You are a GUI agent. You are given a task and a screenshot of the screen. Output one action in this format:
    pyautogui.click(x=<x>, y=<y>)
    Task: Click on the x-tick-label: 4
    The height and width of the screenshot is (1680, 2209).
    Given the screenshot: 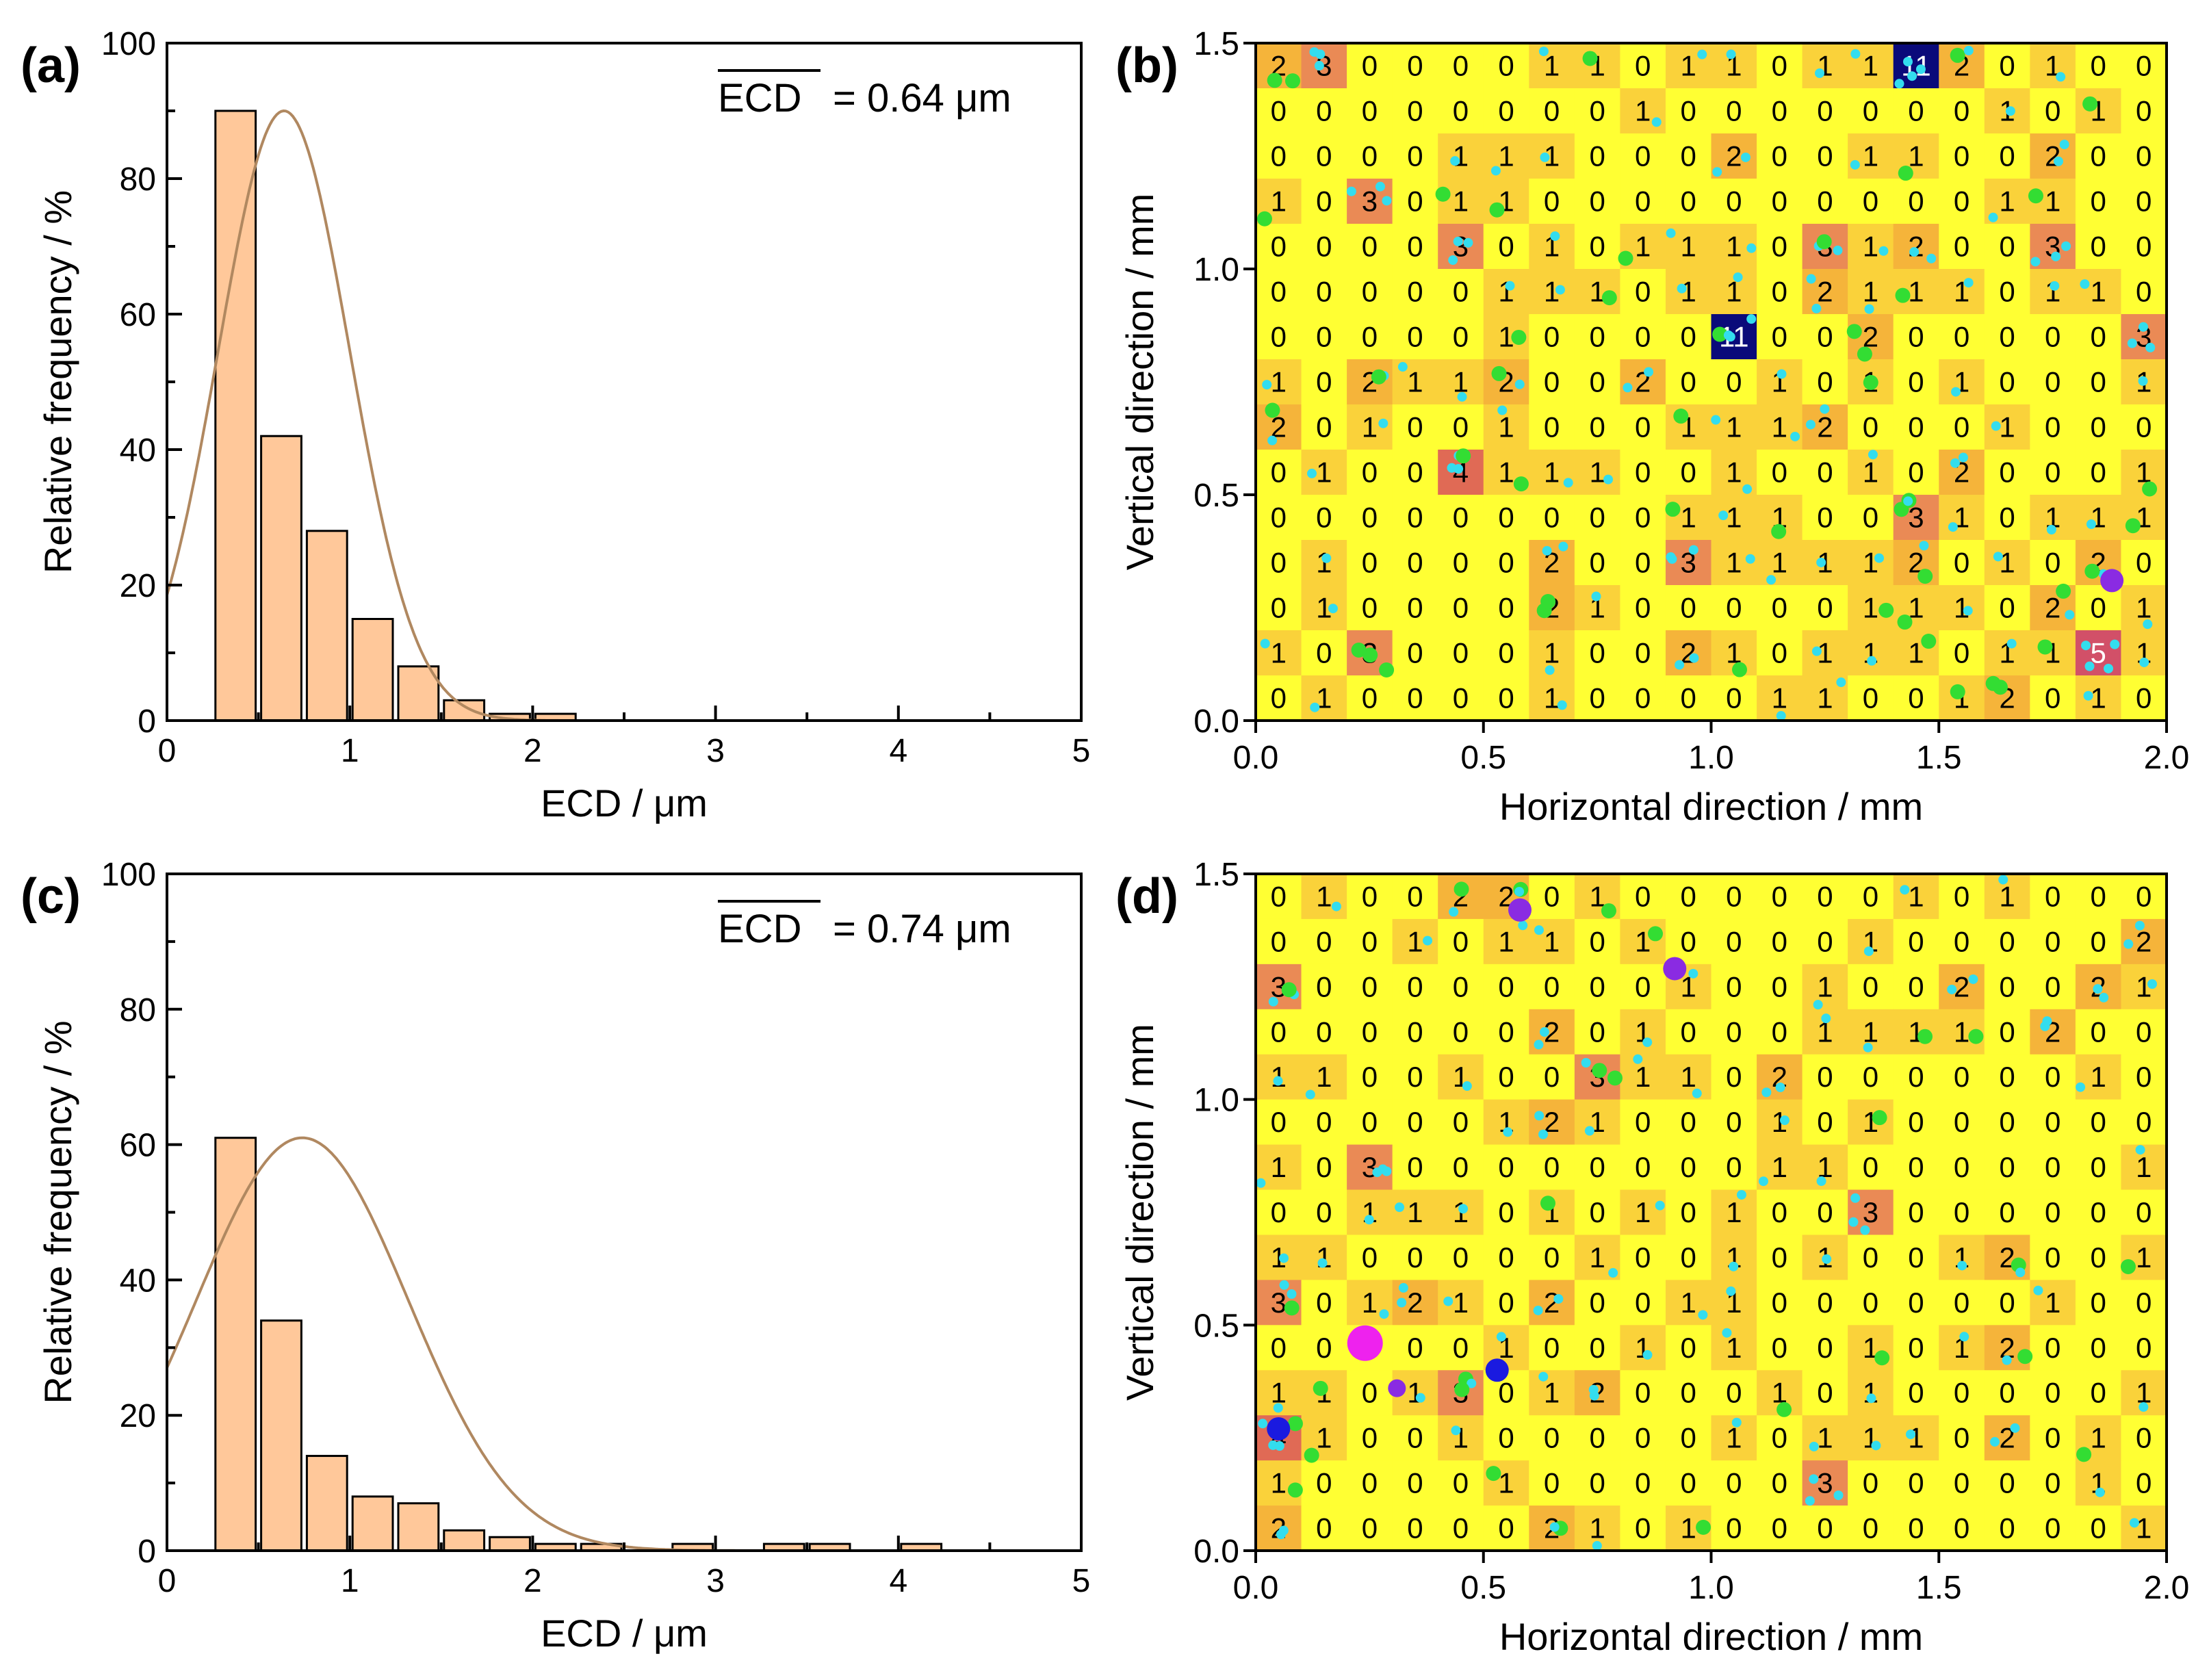 What is the action you would take?
    pyautogui.click(x=898, y=1581)
    